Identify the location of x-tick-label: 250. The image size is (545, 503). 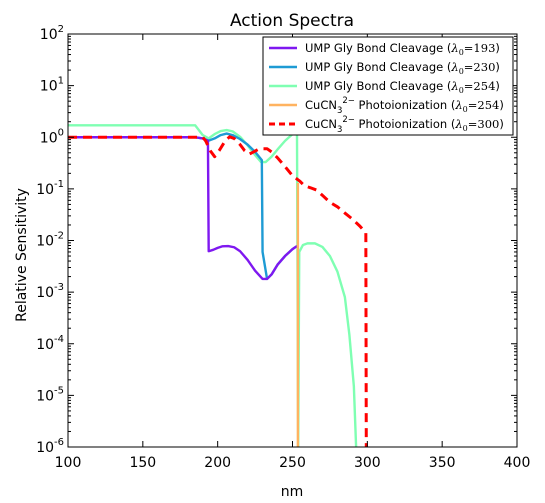
(292, 463).